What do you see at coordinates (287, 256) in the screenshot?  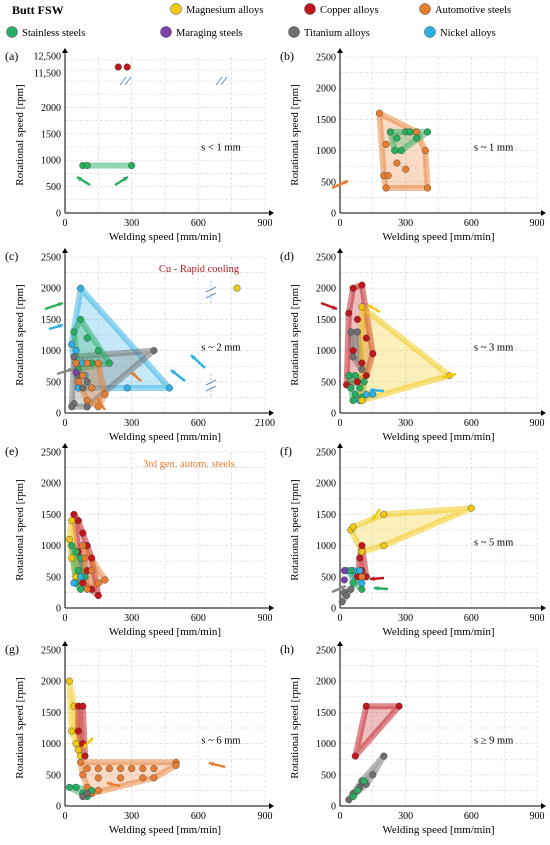 I see `panel-label: (d)` at bounding box center [287, 256].